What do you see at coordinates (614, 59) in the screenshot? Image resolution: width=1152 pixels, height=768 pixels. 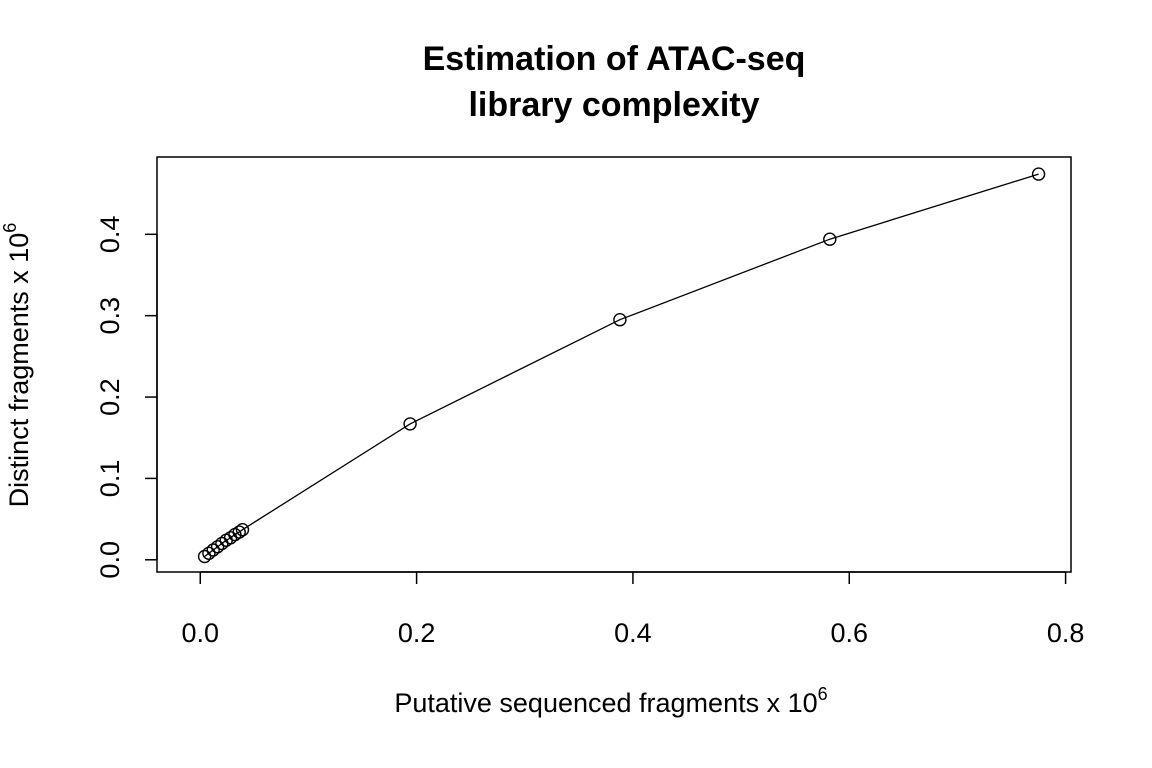 I see `chart-title-line-1: Estimation of ATAC-seq` at bounding box center [614, 59].